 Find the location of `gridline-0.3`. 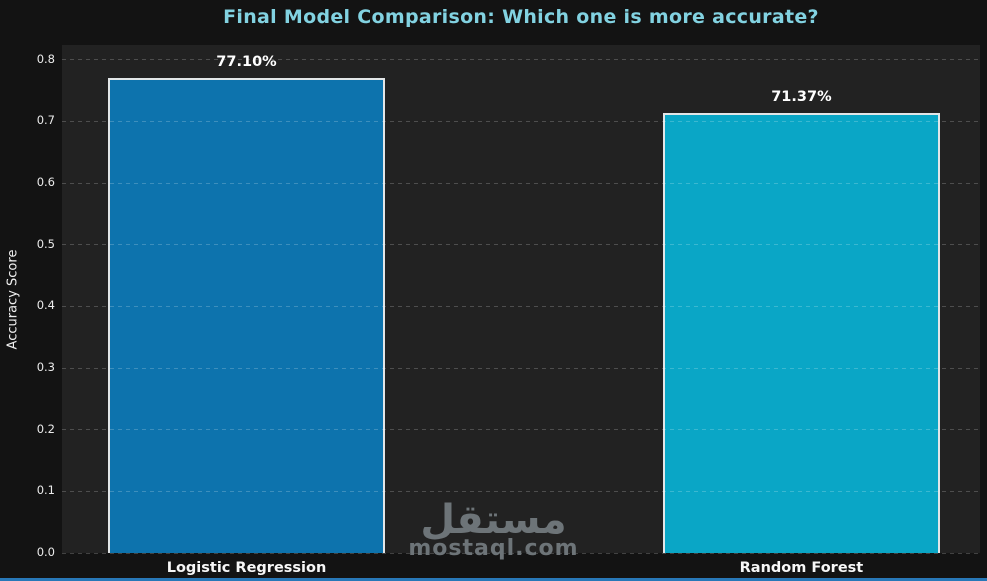

gridline-0.3 is located at coordinates (521, 368).